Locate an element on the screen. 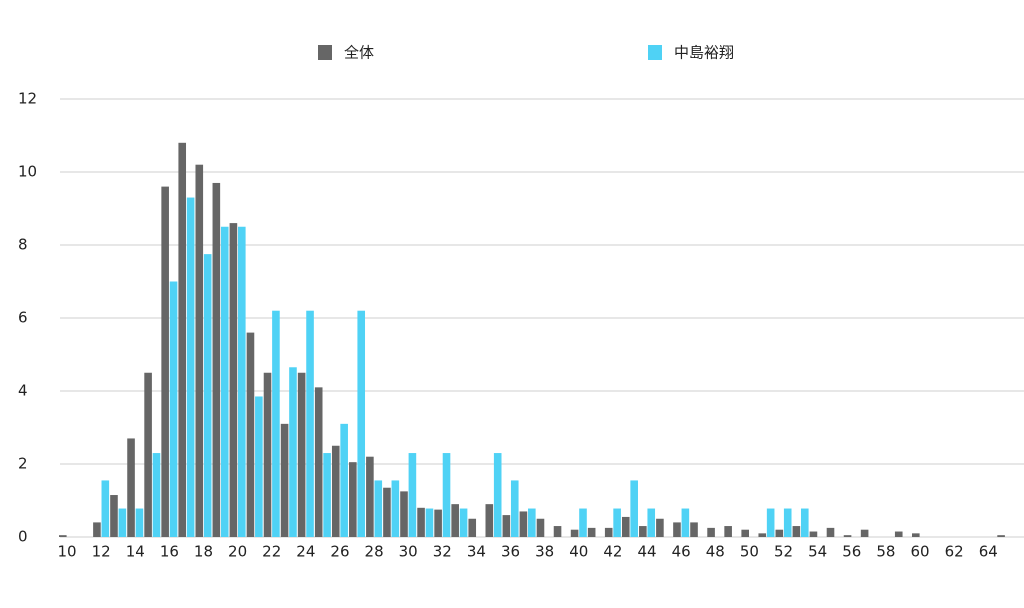  y-tick-label: 4 is located at coordinates (23, 391).